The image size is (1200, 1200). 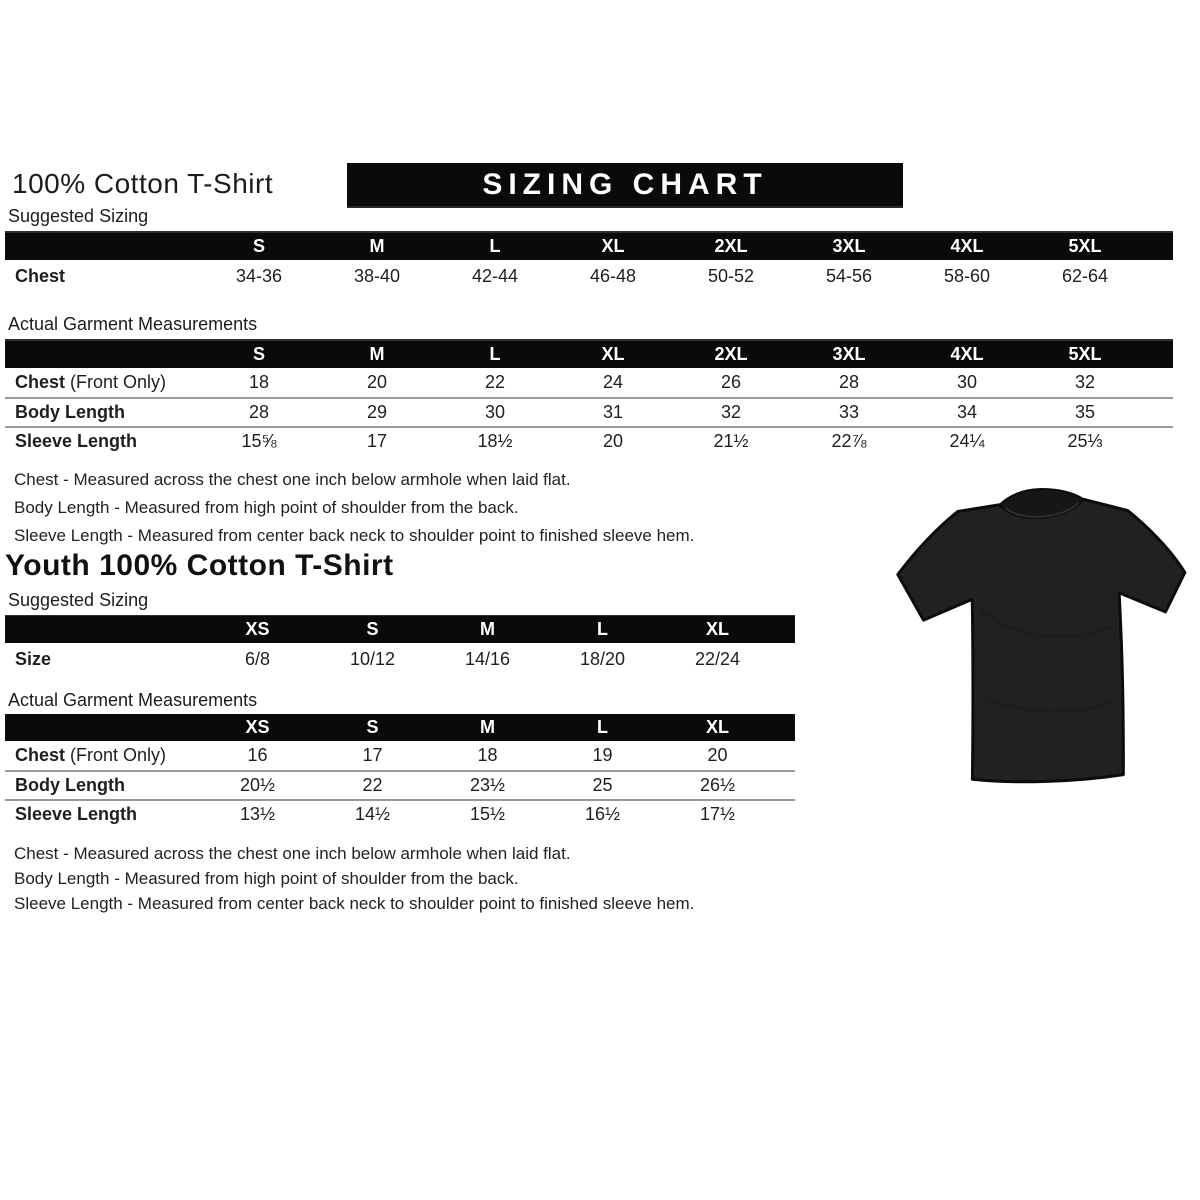 I want to click on cell-value: 26, so click(x=731, y=382).